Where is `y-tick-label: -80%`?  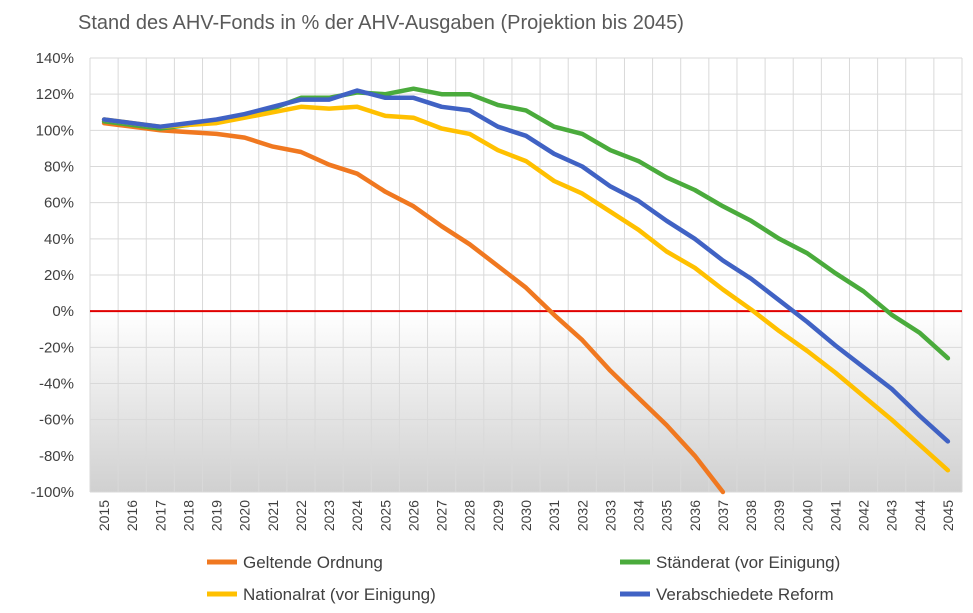 y-tick-label: -80% is located at coordinates (56, 456).